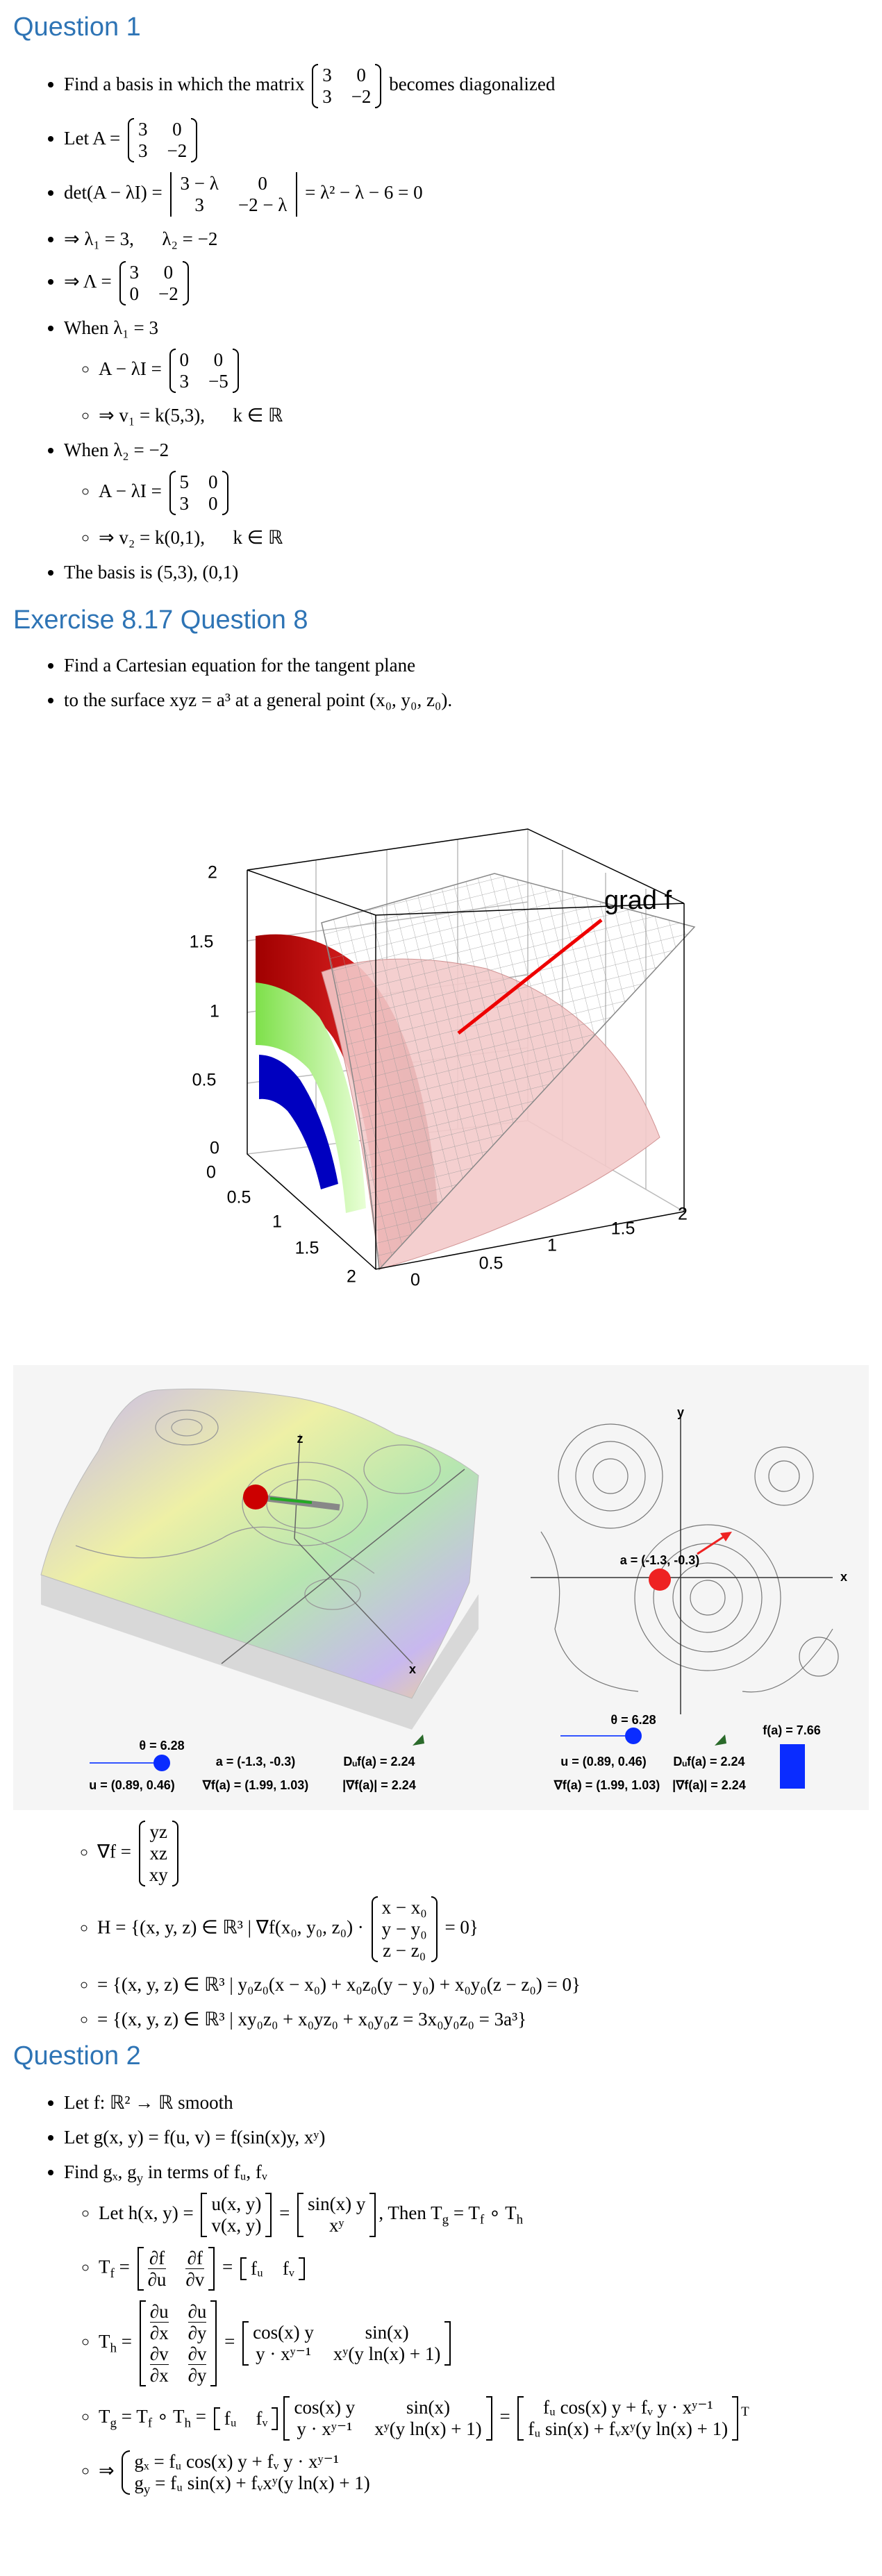  Describe the element at coordinates (237, 2461) in the screenshot. I see `matrix-cell: gₓ = fᵤ cos(x) y + fᵥ y · xʸ⁻¹` at that location.